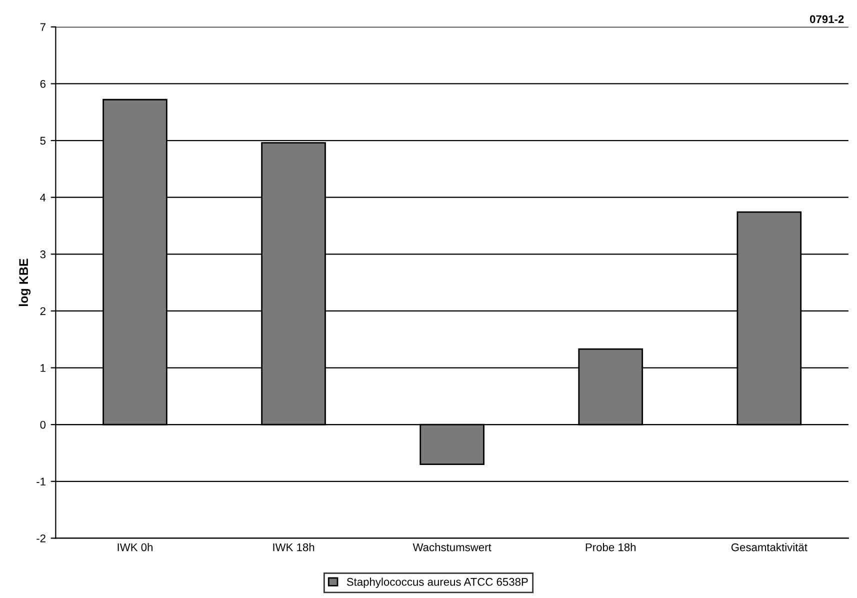 The image size is (857, 598). I want to click on y-tick-label: 6, so click(43, 84).